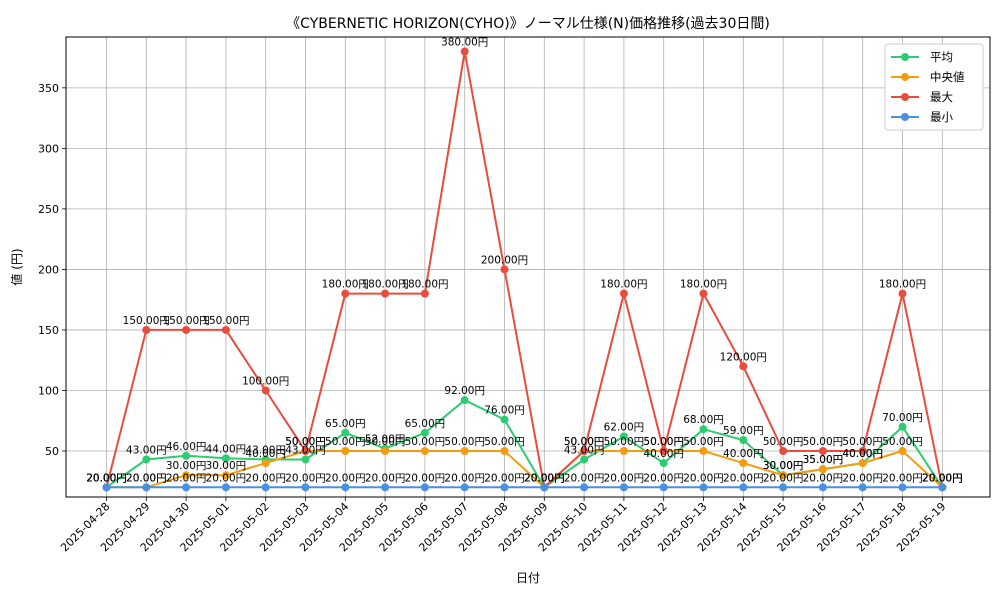  I want to click on y-tick-label: 150, so click(48, 330).